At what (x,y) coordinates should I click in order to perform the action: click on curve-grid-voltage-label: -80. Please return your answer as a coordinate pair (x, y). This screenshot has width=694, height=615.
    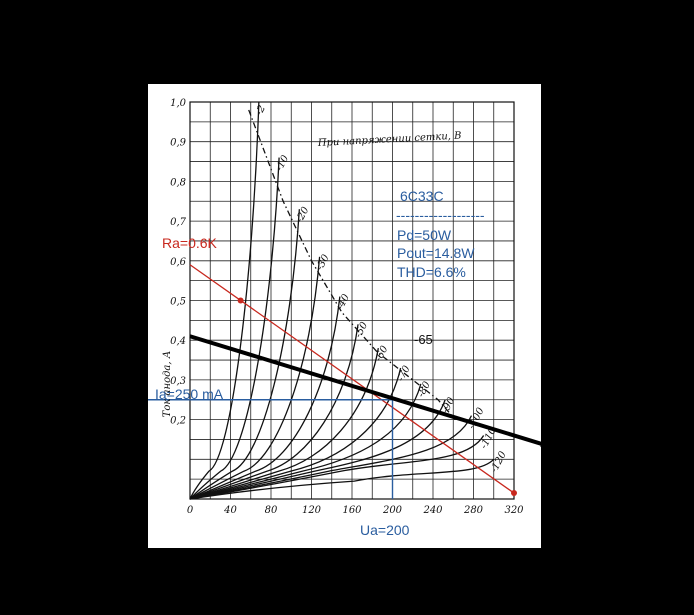
    Looking at the image, I should click on (425, 389).